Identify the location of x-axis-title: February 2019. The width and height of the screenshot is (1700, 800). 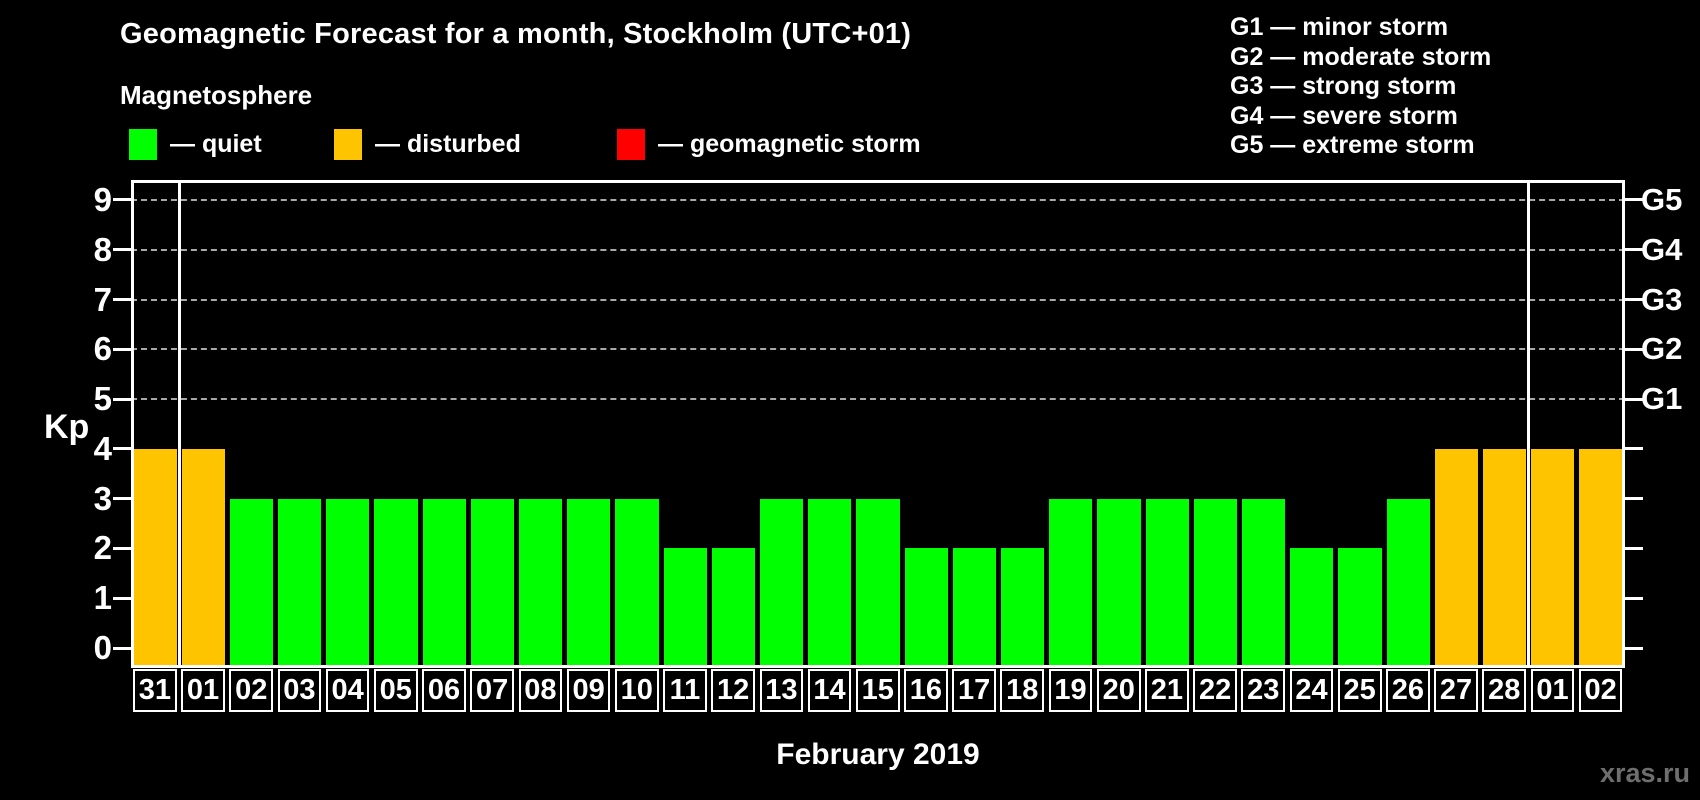
(878, 754).